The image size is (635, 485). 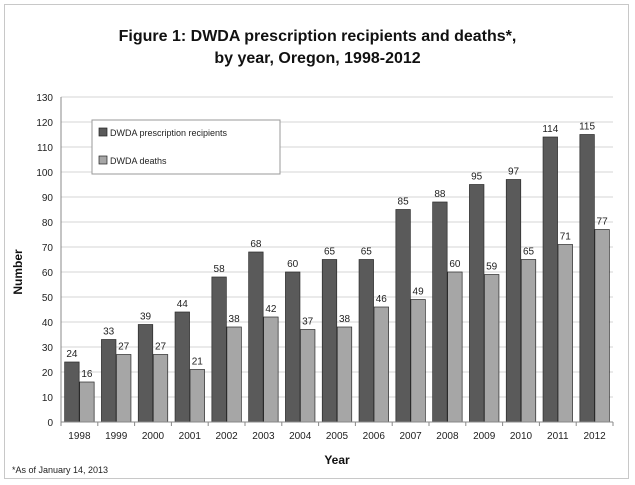 What do you see at coordinates (337, 436) in the screenshot?
I see `x-tick-label: 2005` at bounding box center [337, 436].